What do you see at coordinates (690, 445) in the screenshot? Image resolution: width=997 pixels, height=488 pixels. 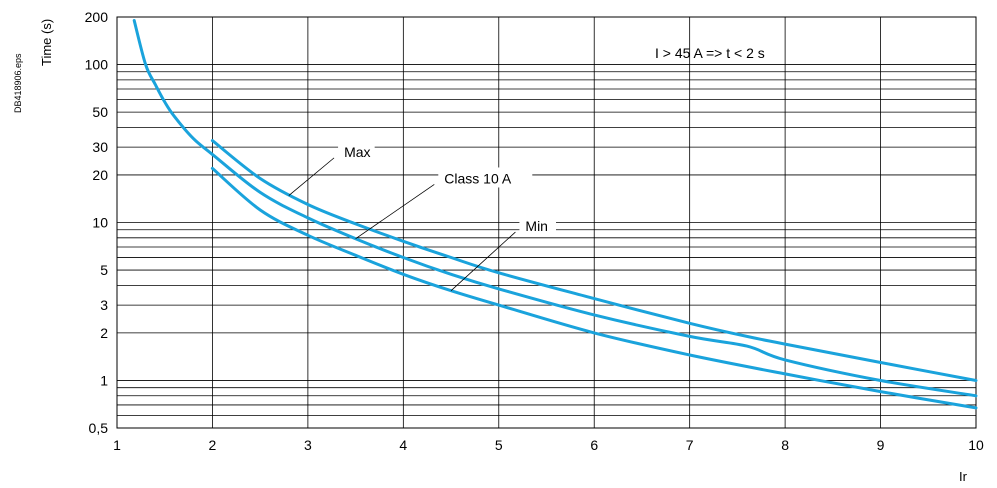 I see `x-tick-label: 7` at bounding box center [690, 445].